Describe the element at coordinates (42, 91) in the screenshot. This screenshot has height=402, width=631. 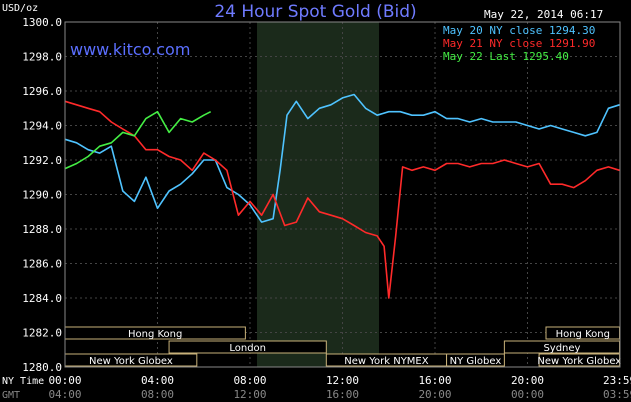
I see `y-tick-label: 1296.0` at that location.